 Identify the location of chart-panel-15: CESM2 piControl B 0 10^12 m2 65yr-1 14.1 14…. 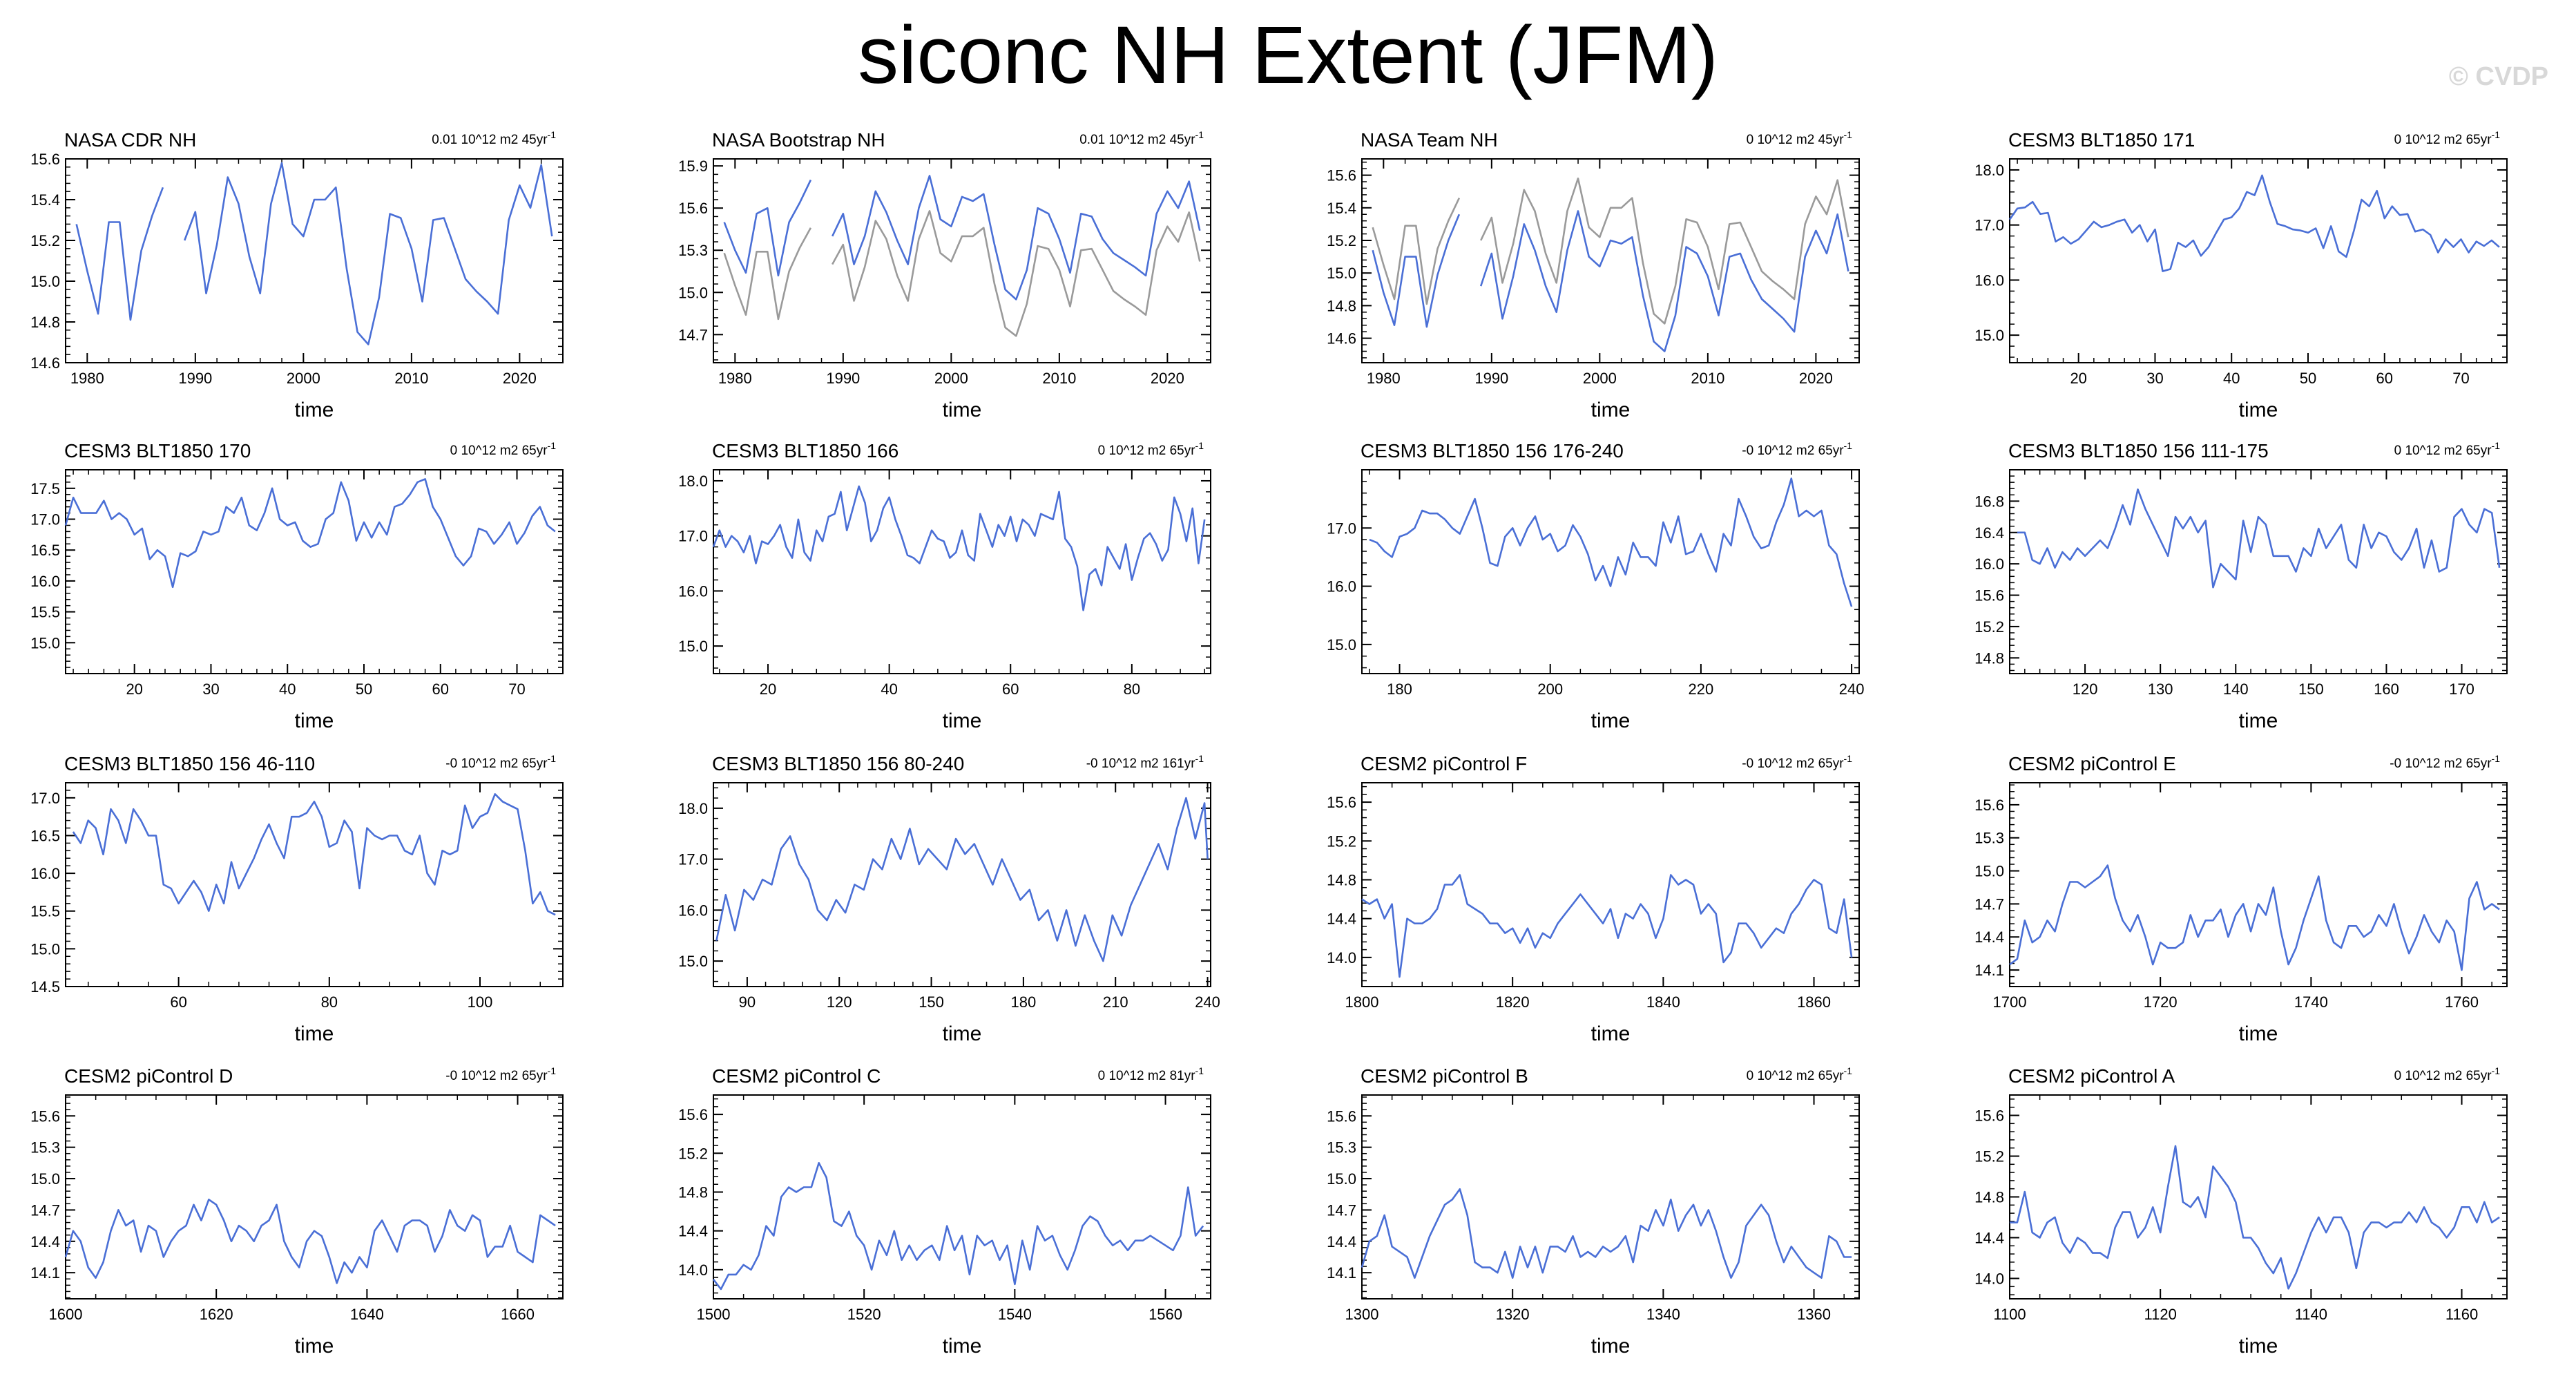
(1593, 1211).